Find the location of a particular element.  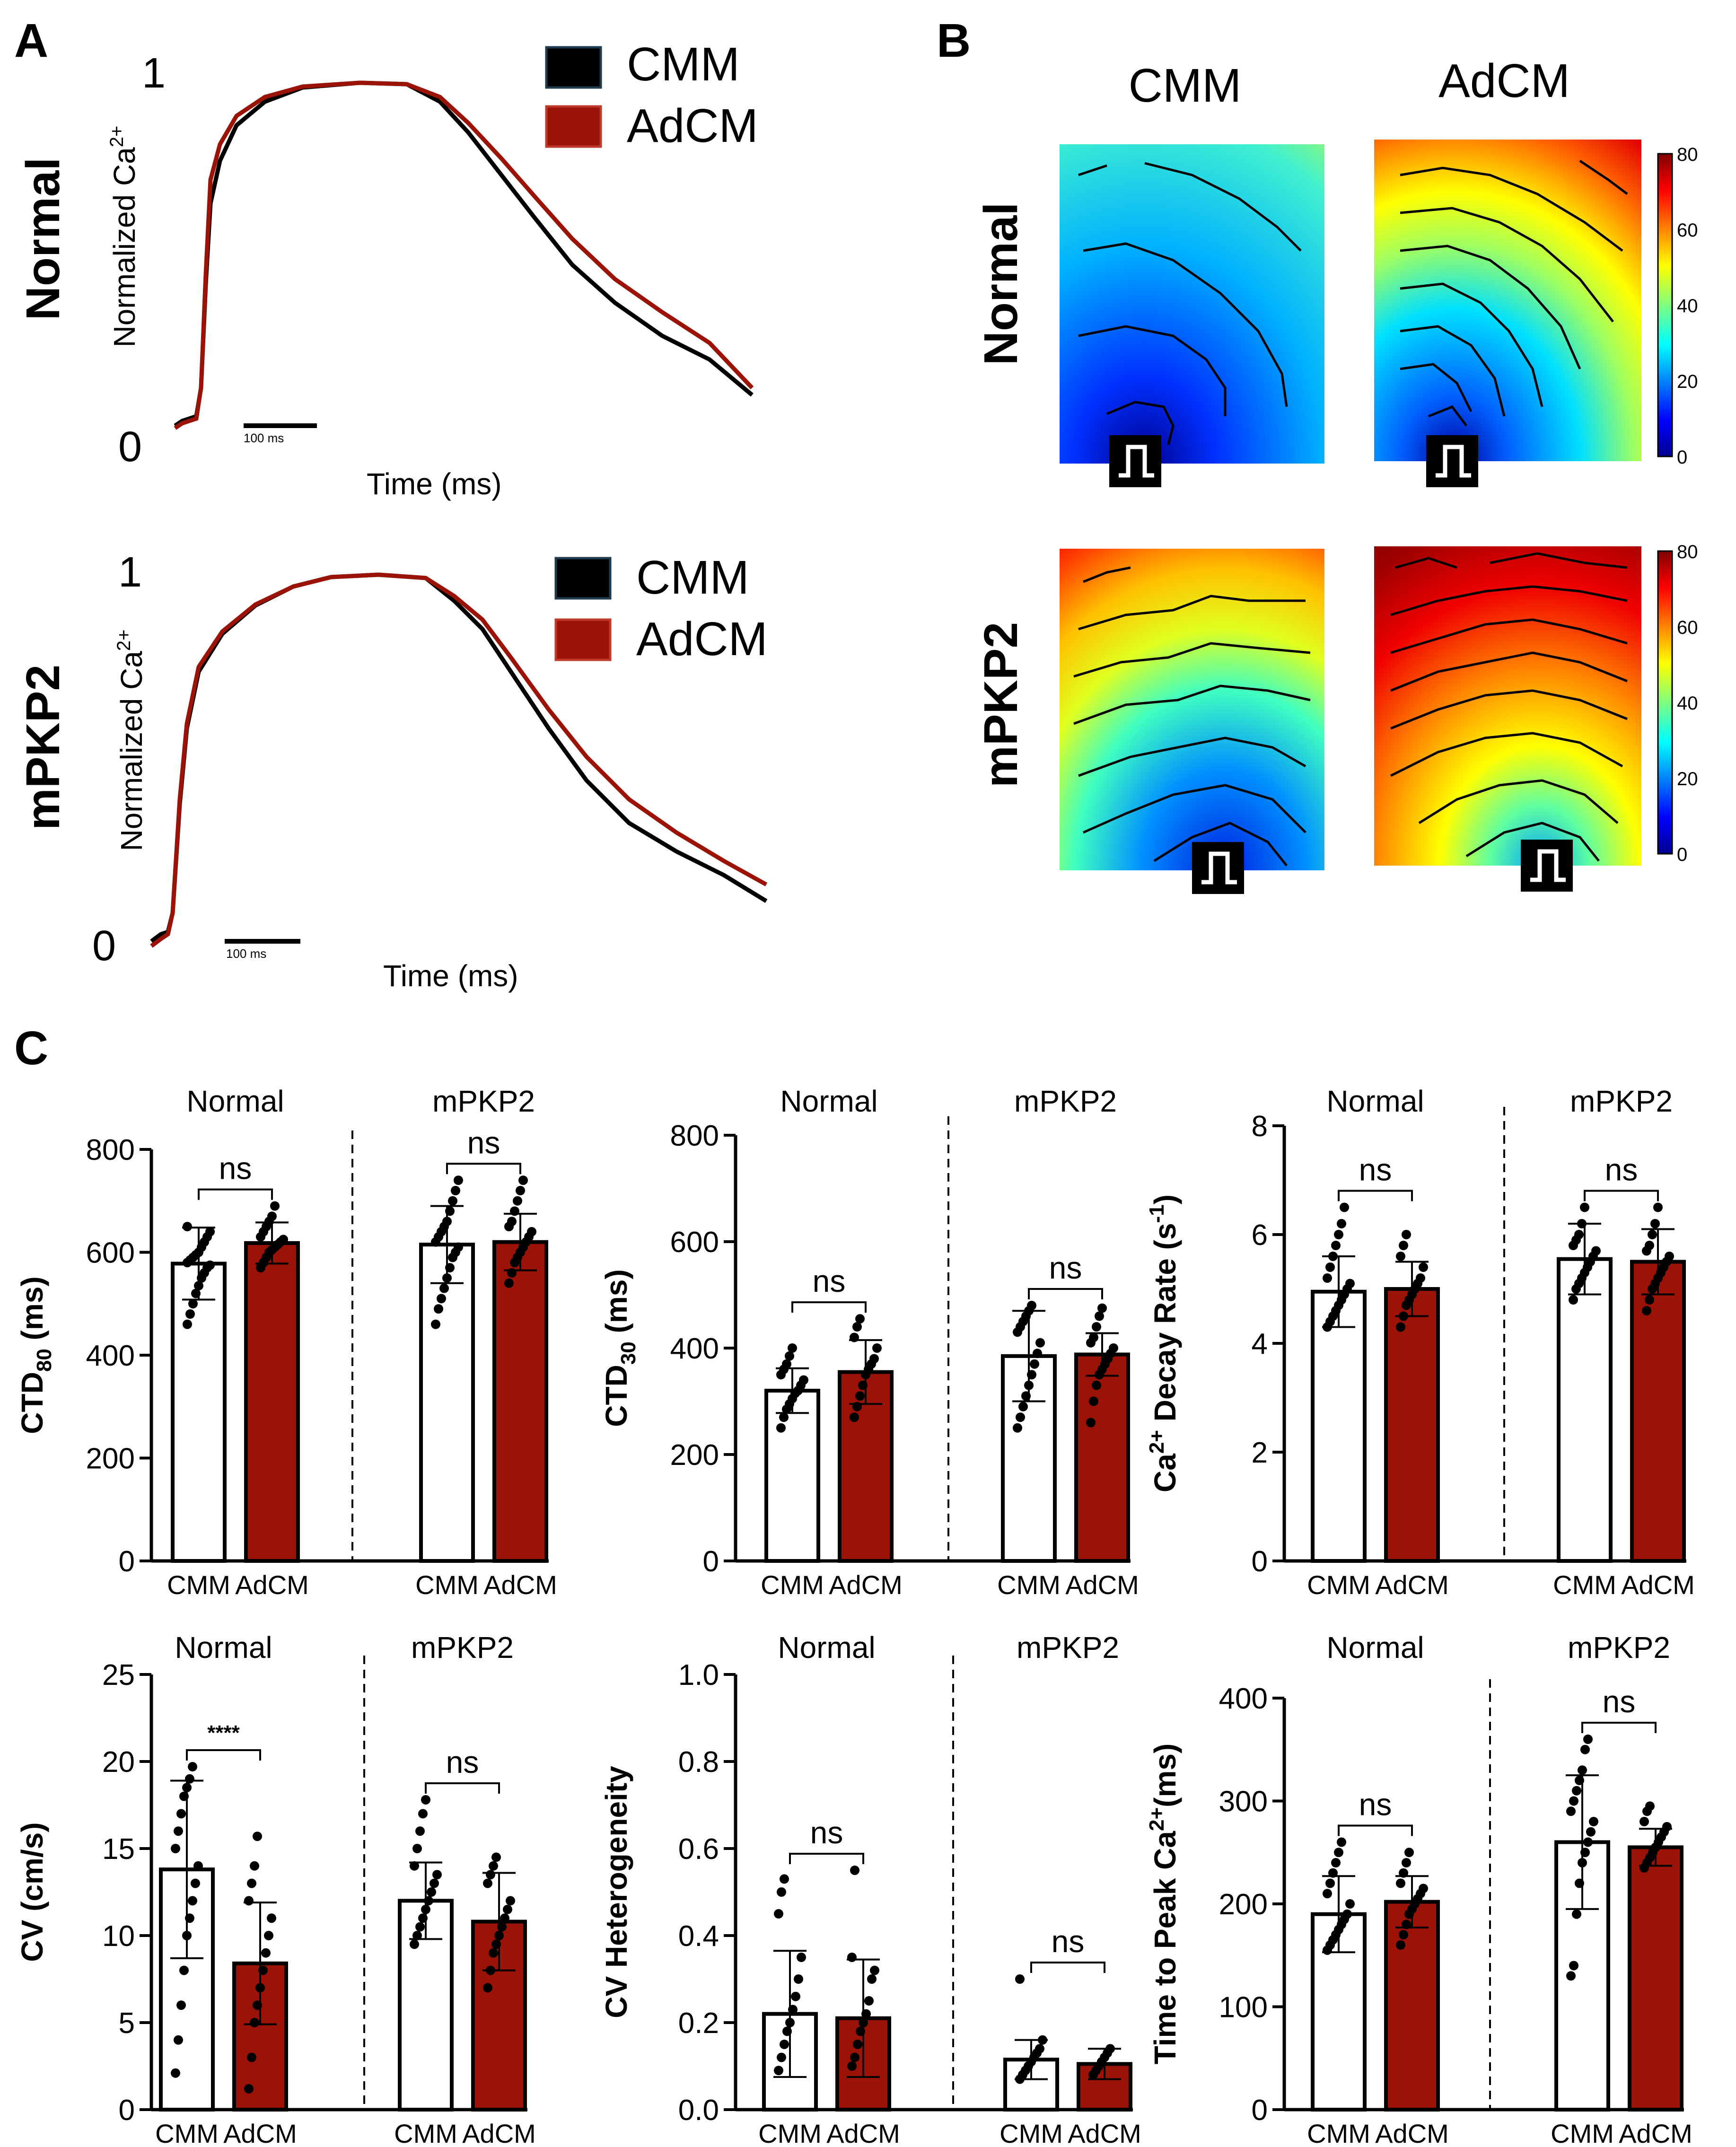

bar-cmm-normal is located at coordinates (1339, 1426).